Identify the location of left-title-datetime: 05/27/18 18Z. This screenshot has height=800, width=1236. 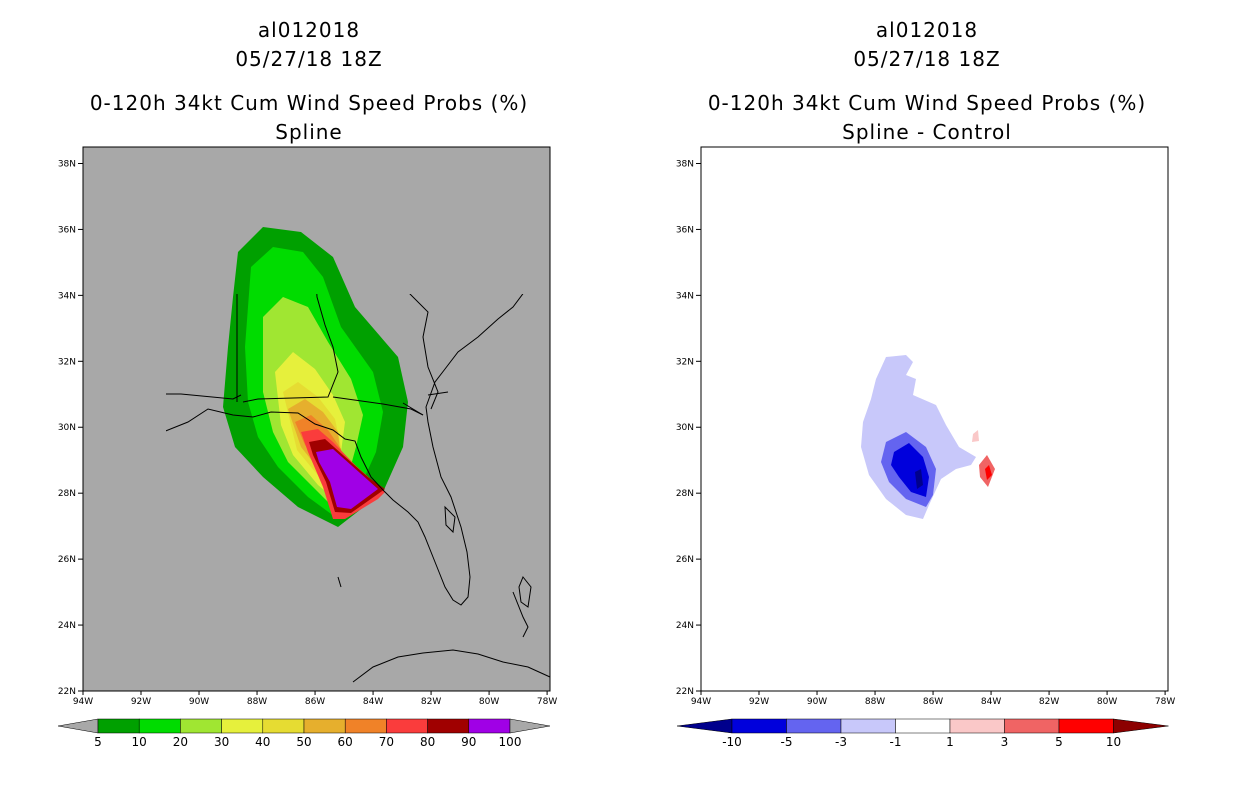
(308, 59).